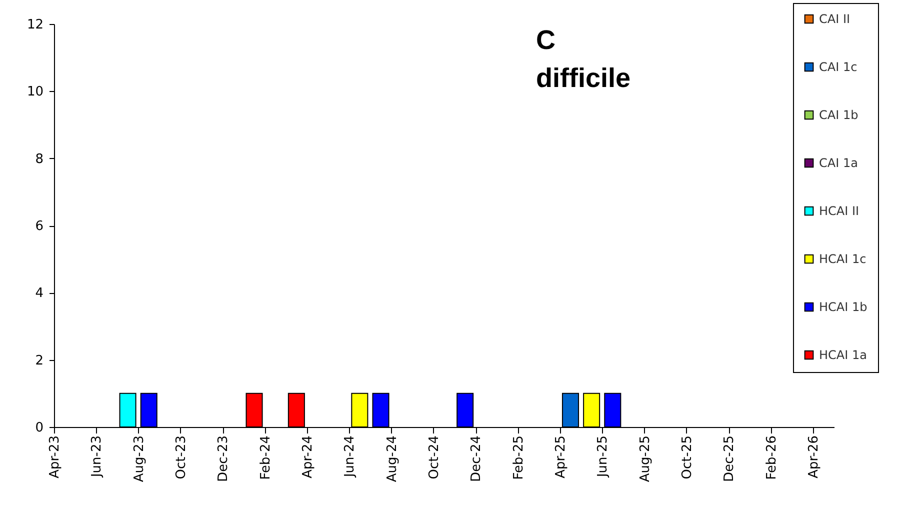  What do you see at coordinates (39, 159) in the screenshot?
I see `y-tick-label: 8` at bounding box center [39, 159].